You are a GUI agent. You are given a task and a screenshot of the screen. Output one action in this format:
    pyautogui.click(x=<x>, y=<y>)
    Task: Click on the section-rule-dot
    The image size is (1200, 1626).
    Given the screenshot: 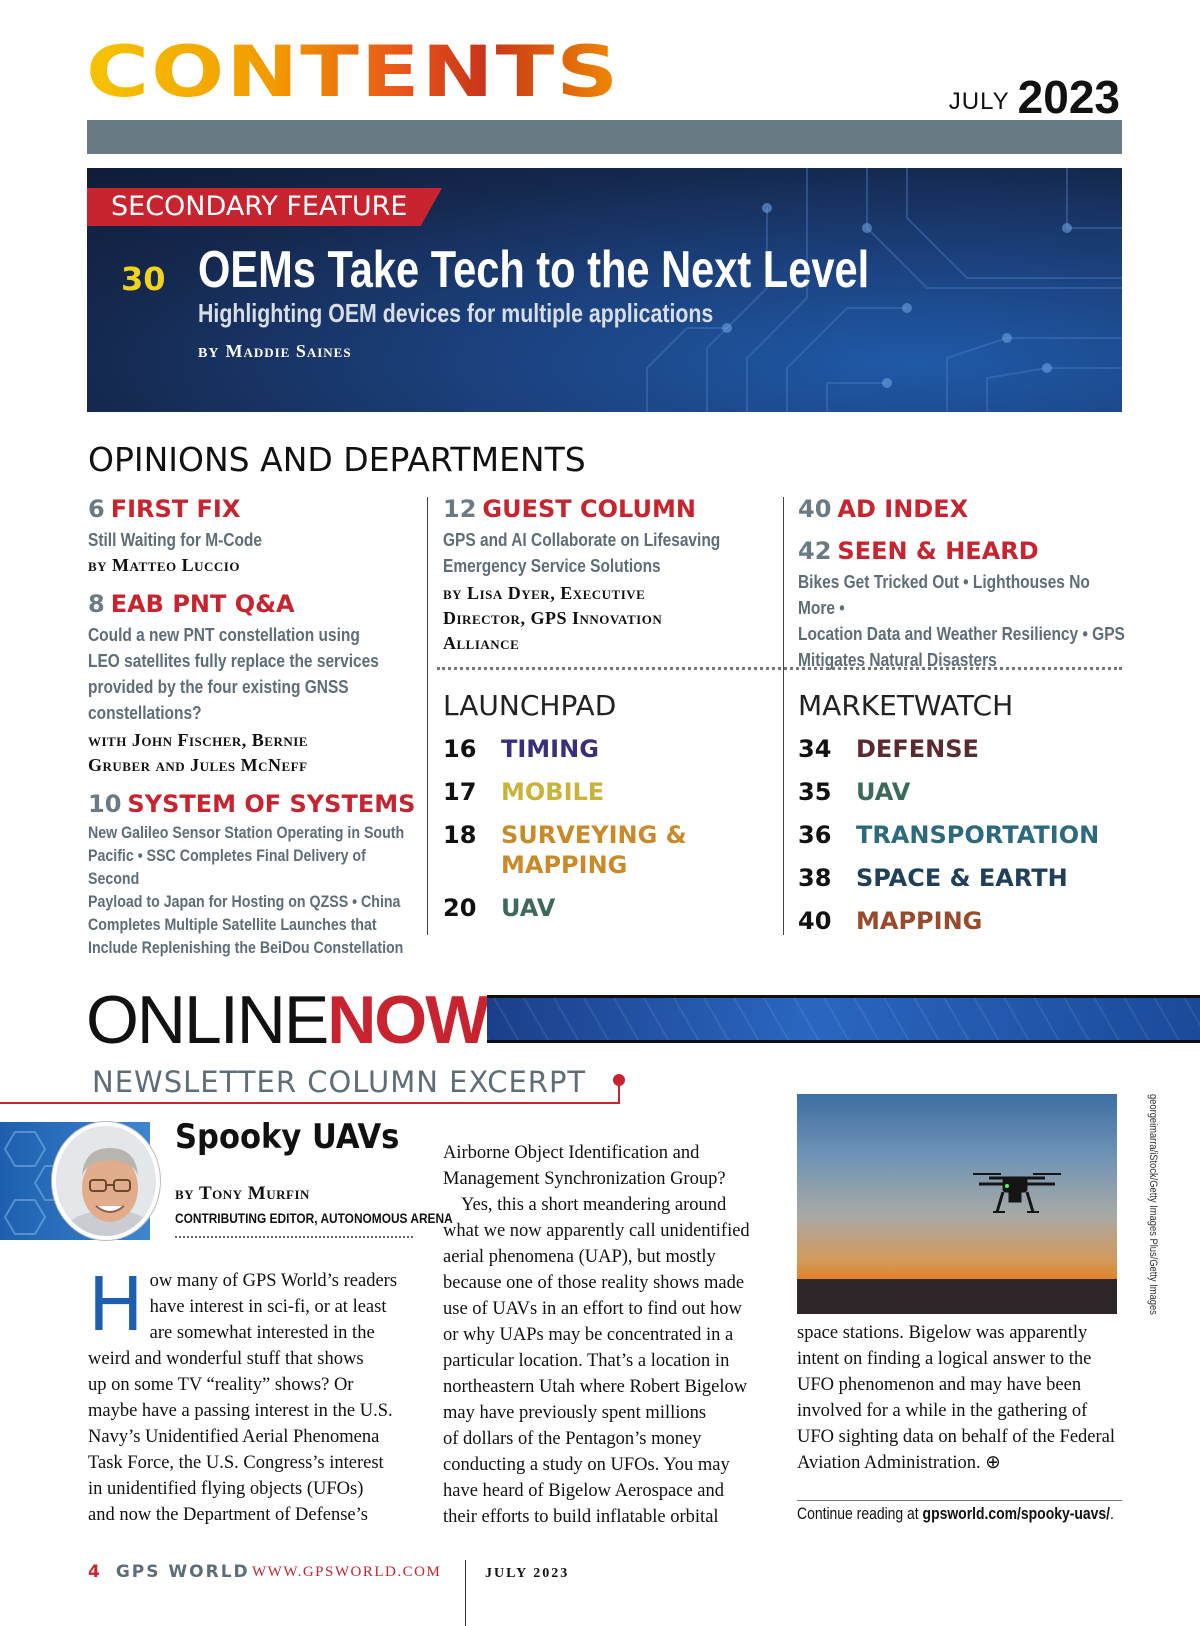 What is the action you would take?
    pyautogui.click(x=619, y=1080)
    